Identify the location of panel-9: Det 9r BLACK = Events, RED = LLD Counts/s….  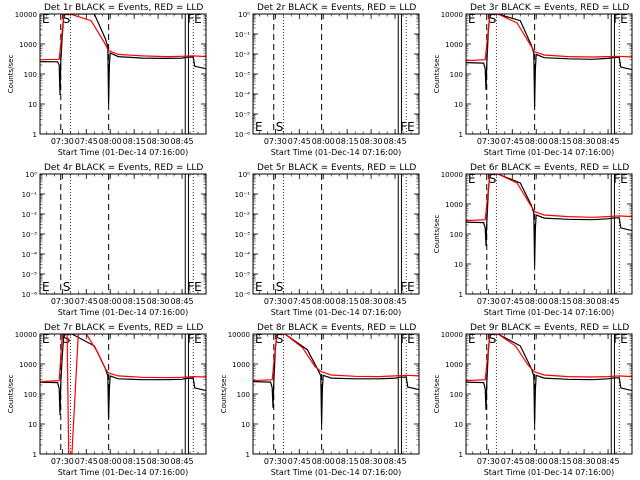
(533, 400).